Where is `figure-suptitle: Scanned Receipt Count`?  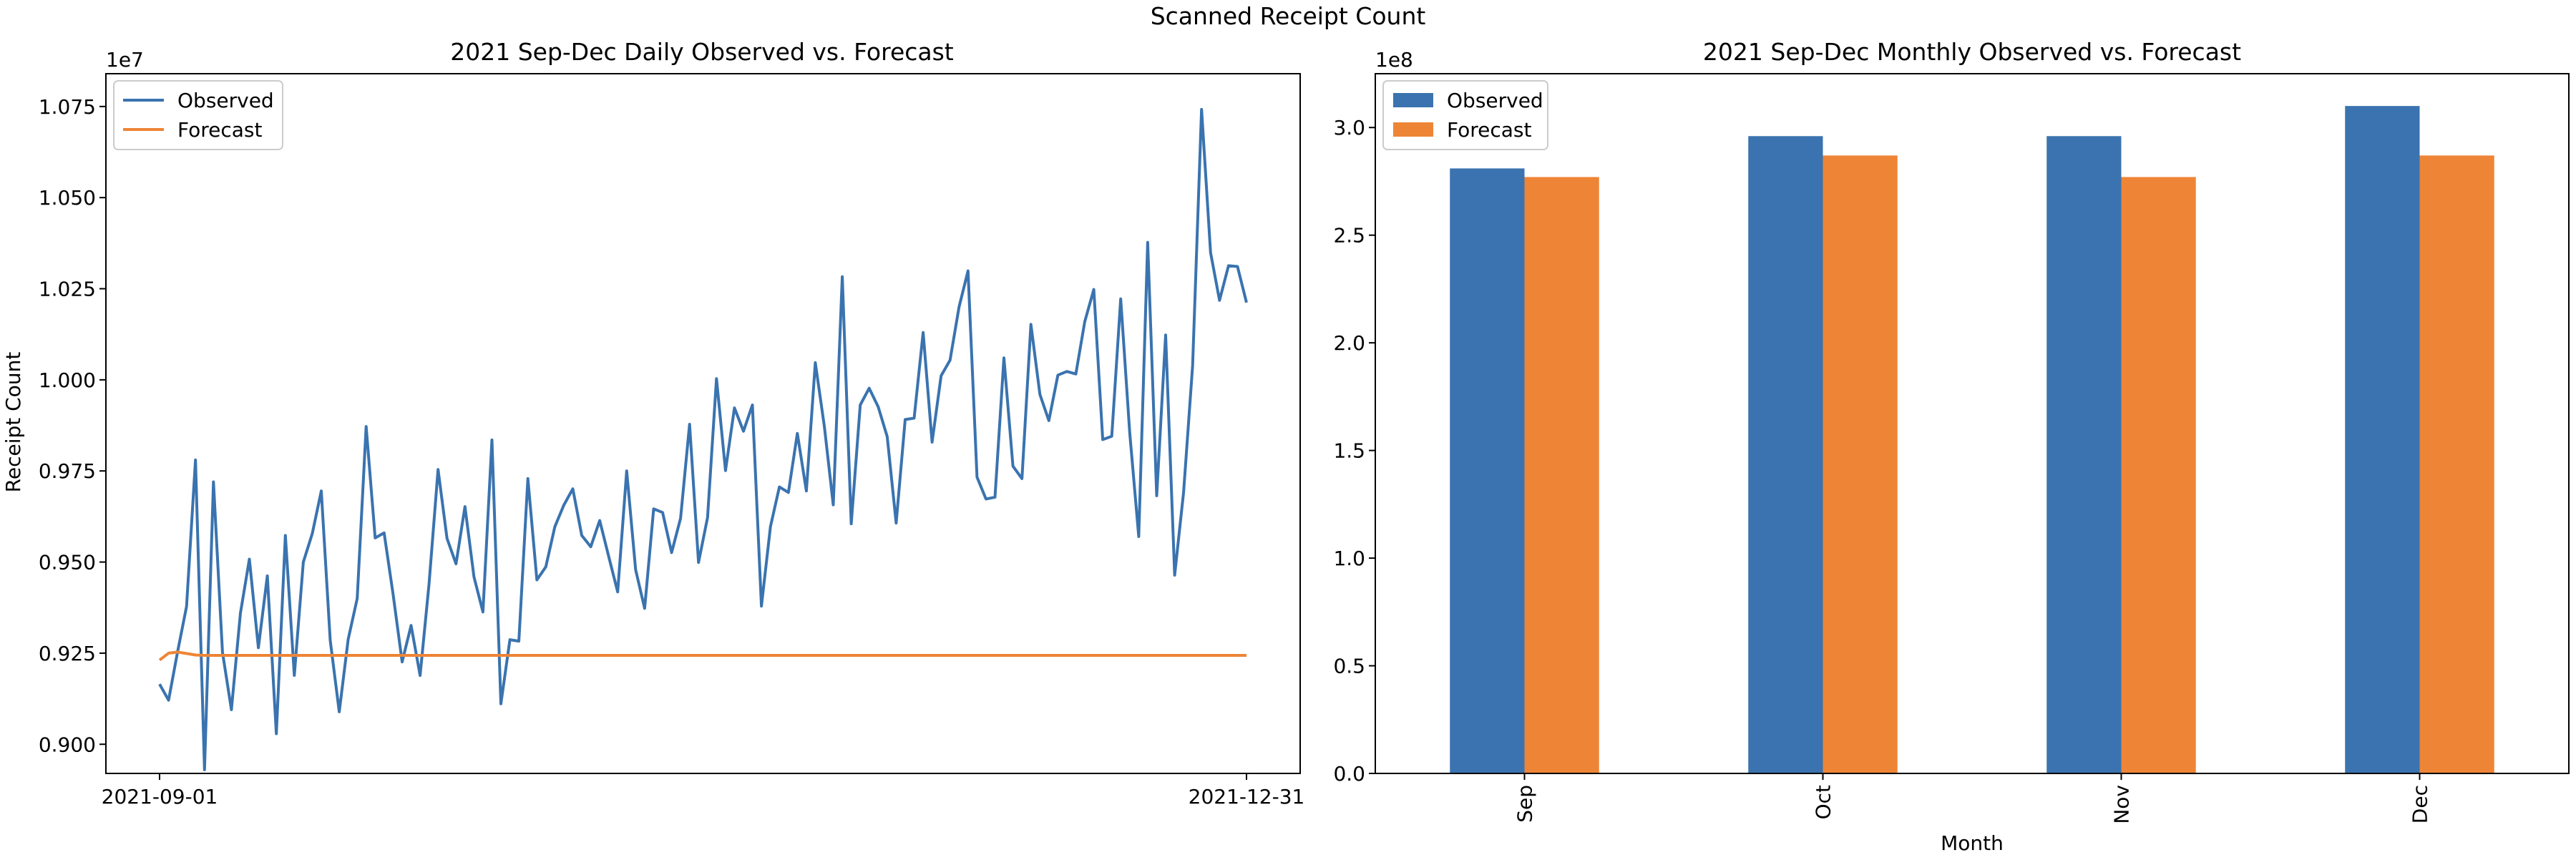
figure-suptitle: Scanned Receipt Count is located at coordinates (1288, 16).